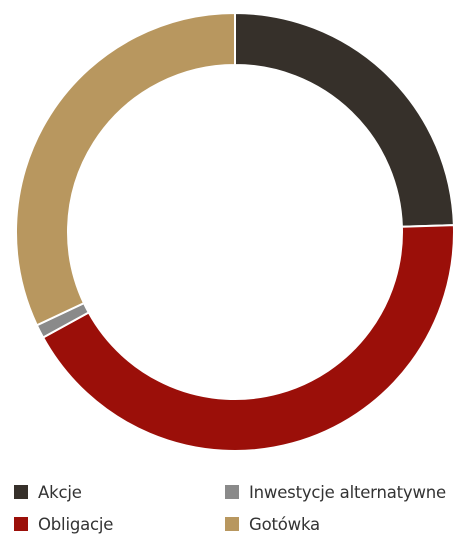  What do you see at coordinates (284, 524) in the screenshot?
I see `legend-label: Gotówka` at bounding box center [284, 524].